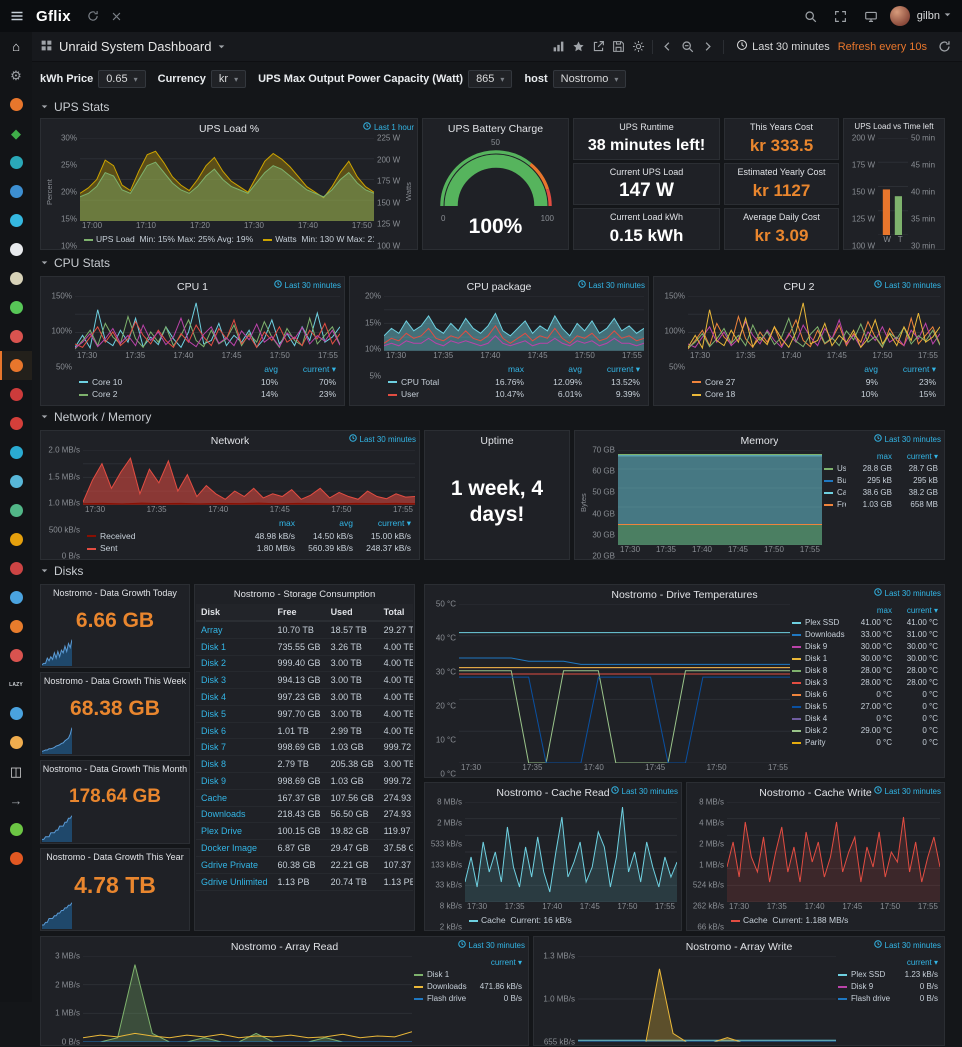  What do you see at coordinates (882, 46) in the screenshot?
I see `refresh-interval: Refresh every 10s` at bounding box center [882, 46].